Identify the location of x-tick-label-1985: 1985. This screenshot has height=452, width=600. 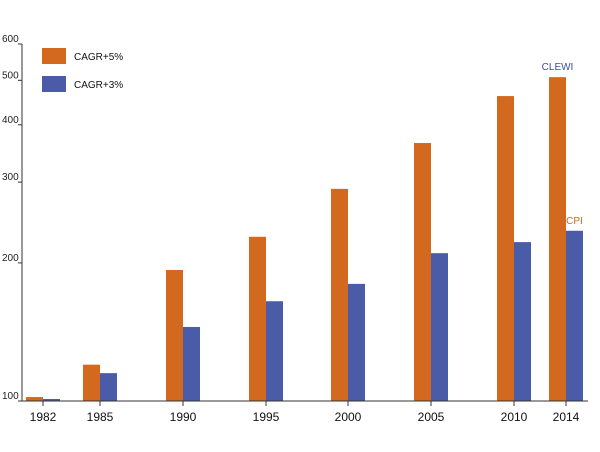
(100, 417).